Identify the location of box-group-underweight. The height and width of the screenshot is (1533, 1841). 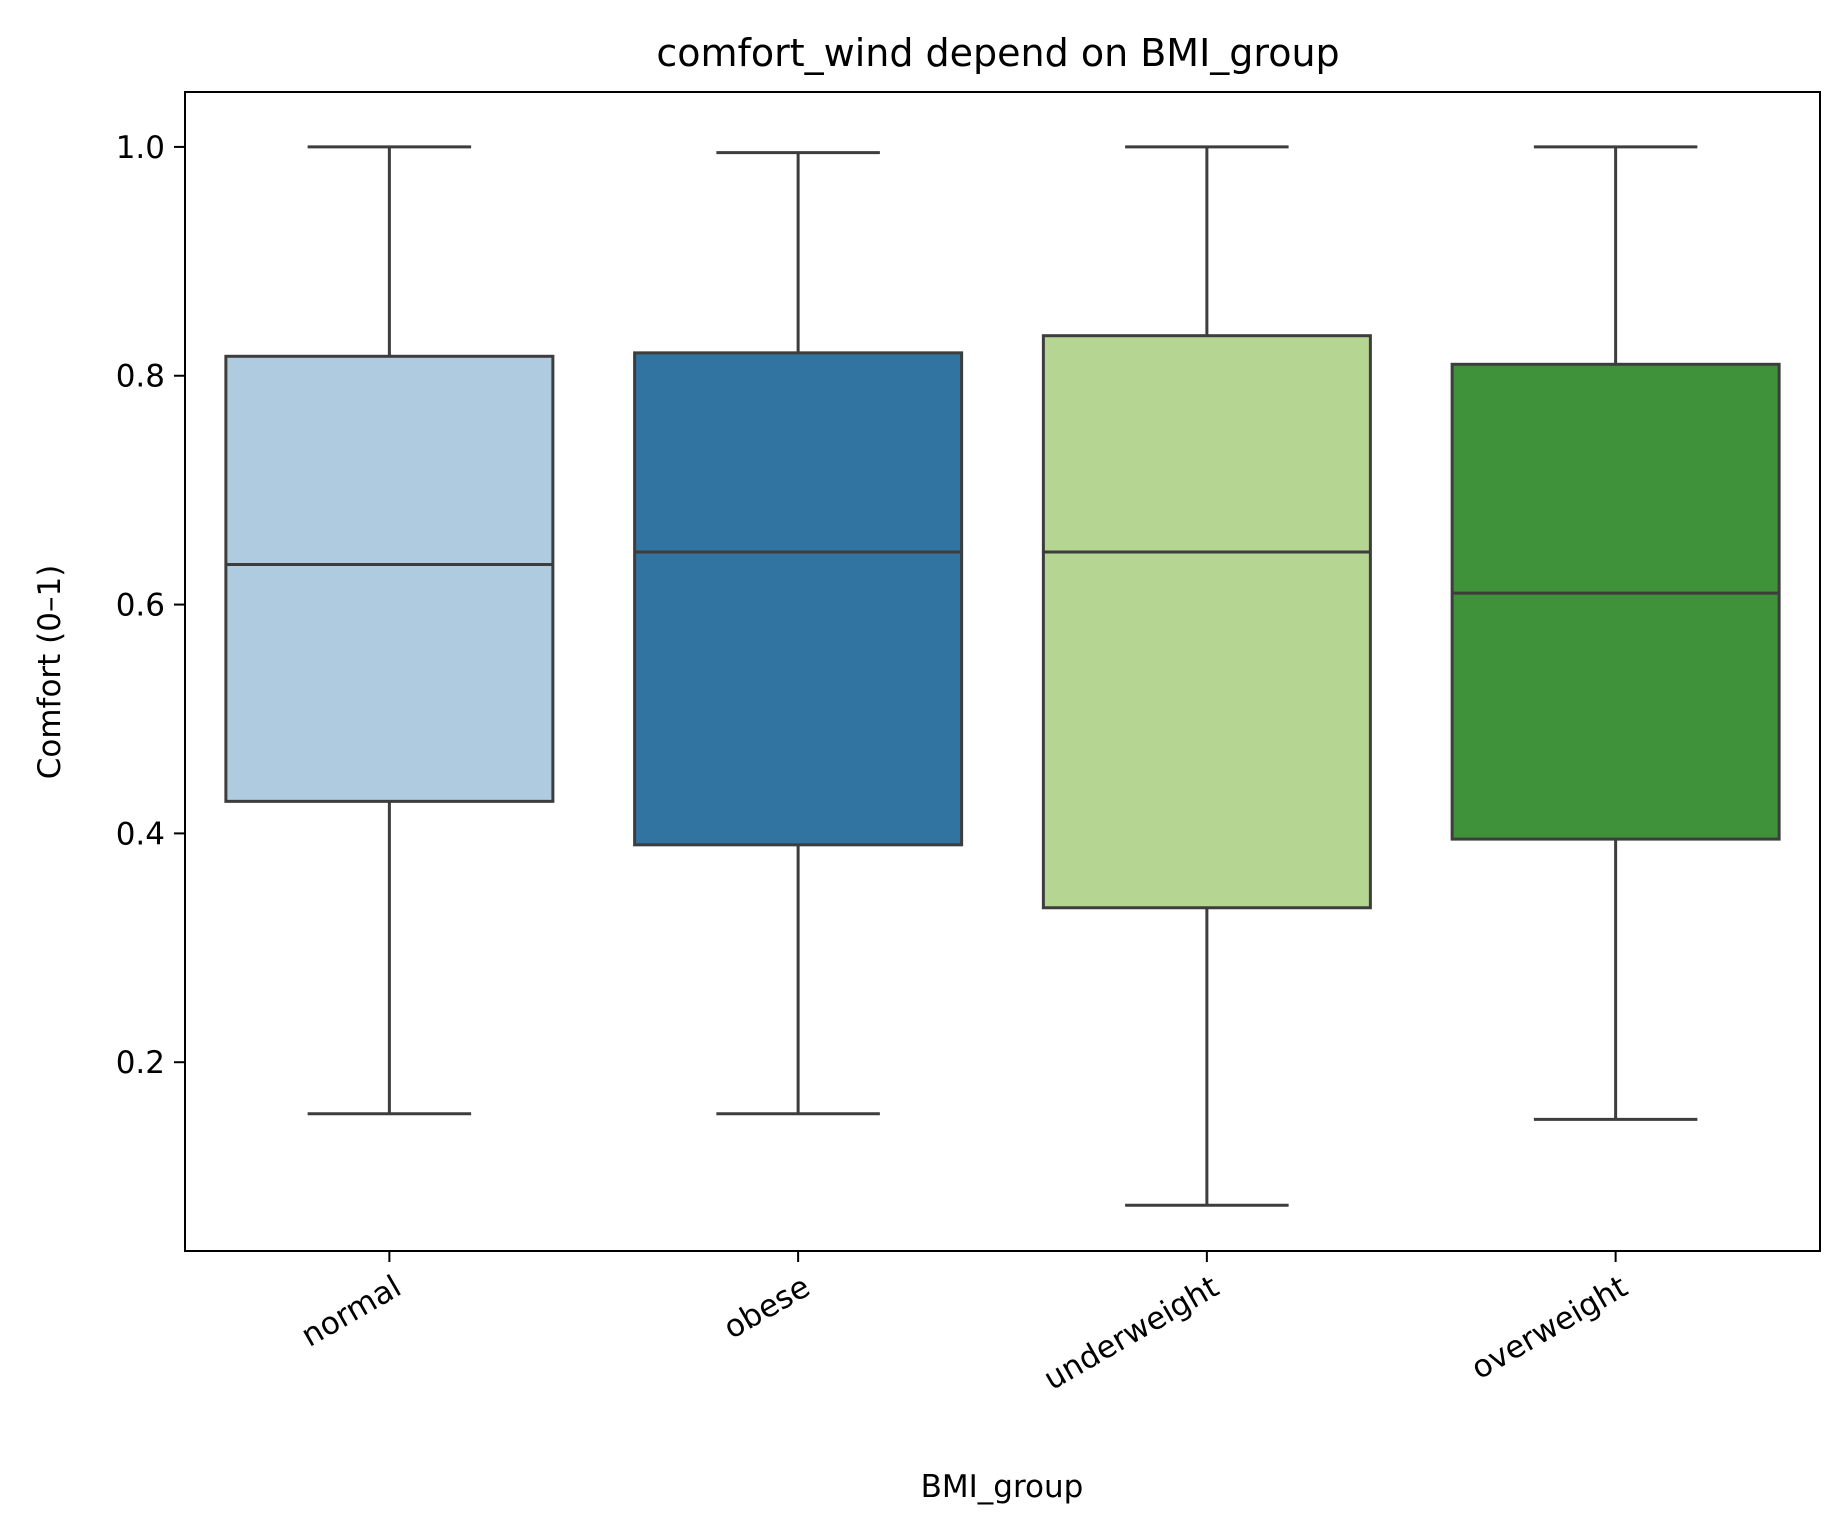
(1206, 676).